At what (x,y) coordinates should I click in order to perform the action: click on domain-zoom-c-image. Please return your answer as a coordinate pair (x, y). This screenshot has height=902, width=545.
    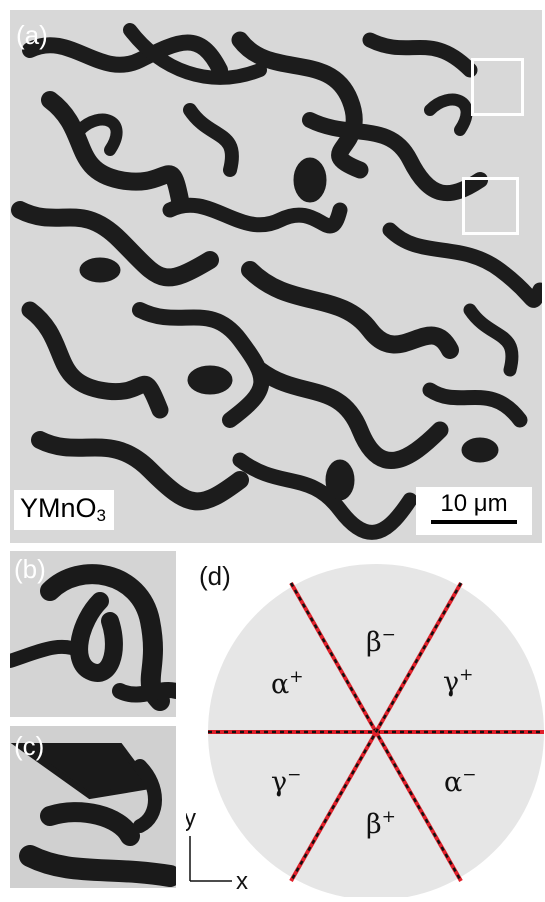
    Looking at the image, I should click on (93, 815).